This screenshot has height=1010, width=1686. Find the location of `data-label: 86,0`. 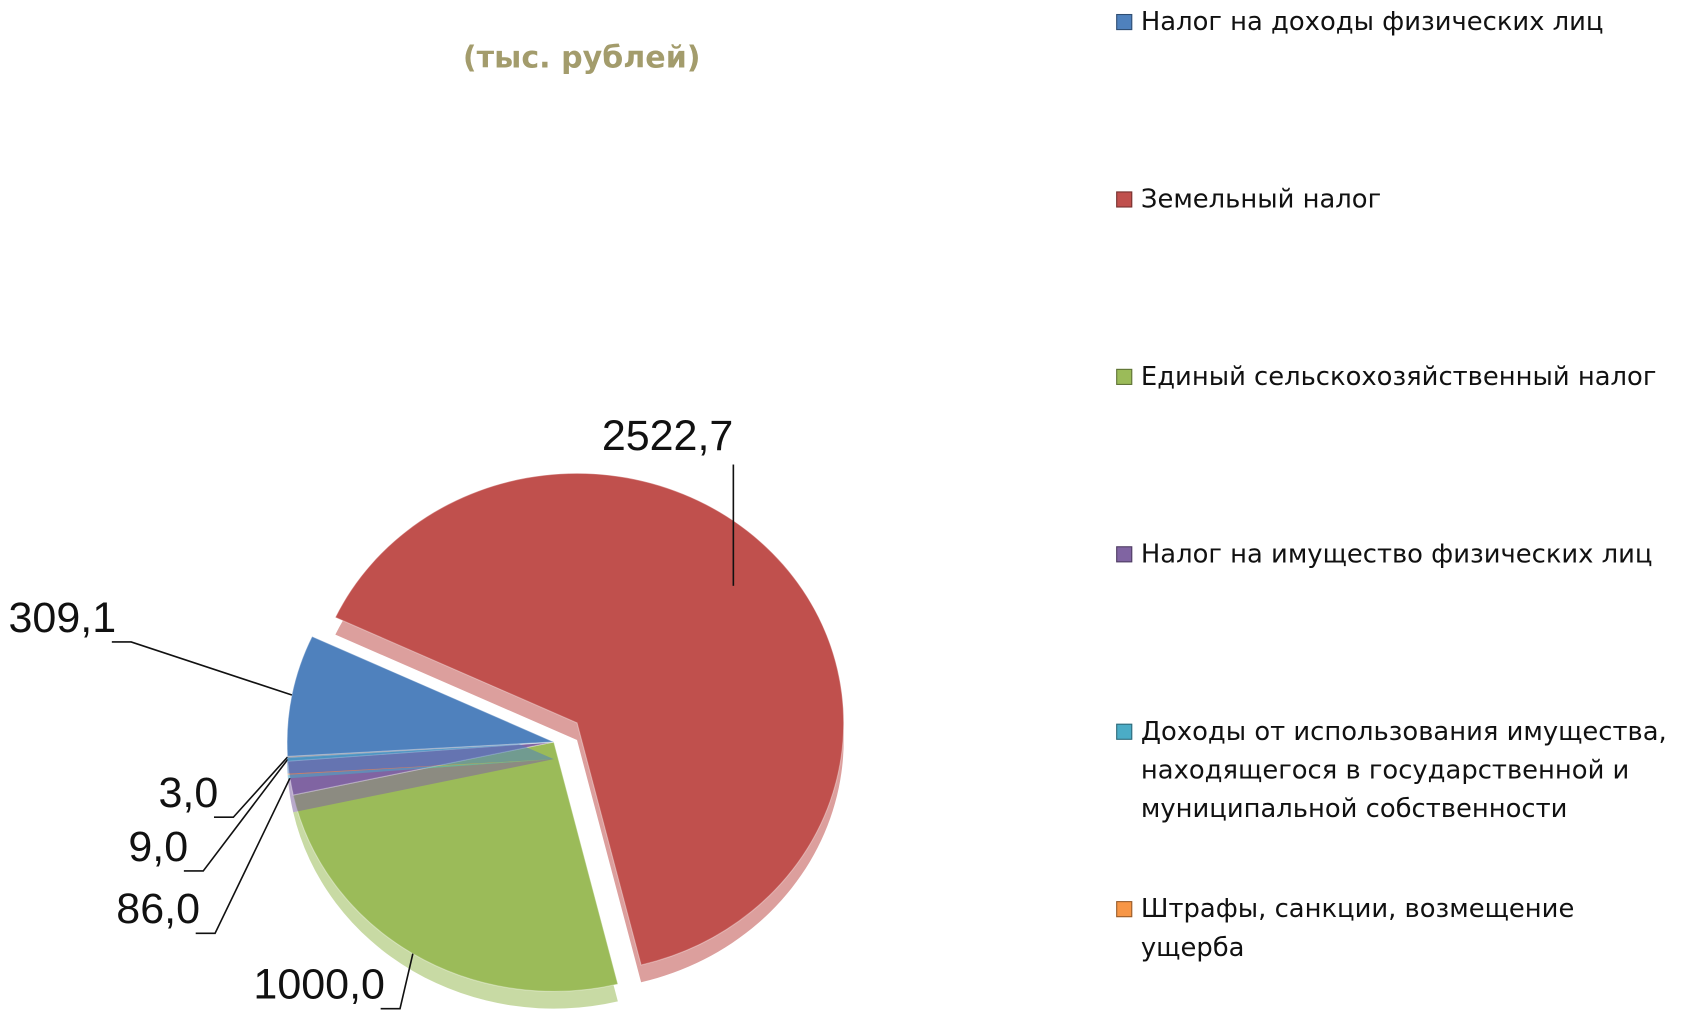

data-label: 86,0 is located at coordinates (158, 909).